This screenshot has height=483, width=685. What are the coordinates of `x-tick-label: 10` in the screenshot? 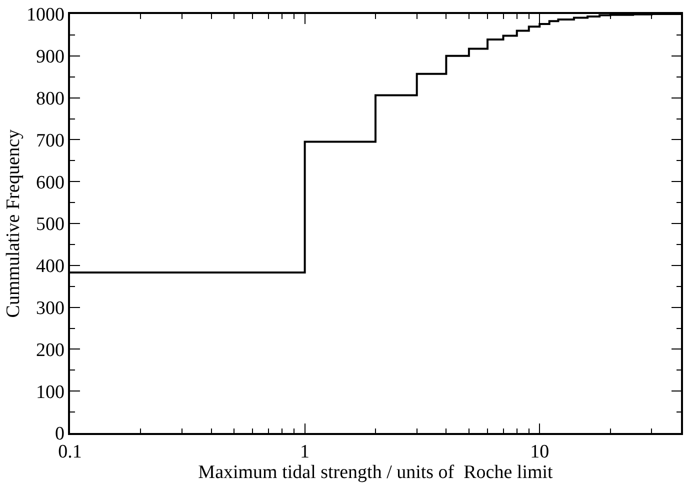 It's located at (540, 452).